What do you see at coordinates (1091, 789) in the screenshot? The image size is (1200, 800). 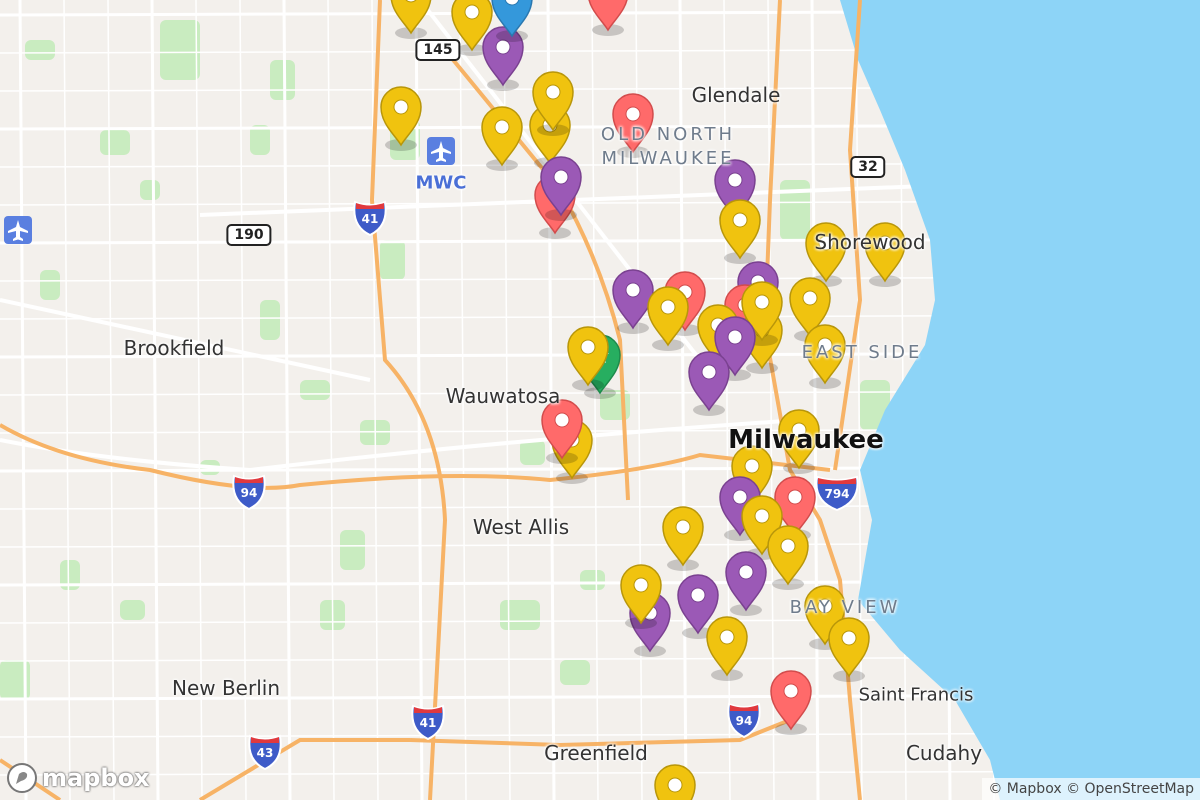 I see `attribution: © Mapbox © OpenStreetMap` at bounding box center [1091, 789].